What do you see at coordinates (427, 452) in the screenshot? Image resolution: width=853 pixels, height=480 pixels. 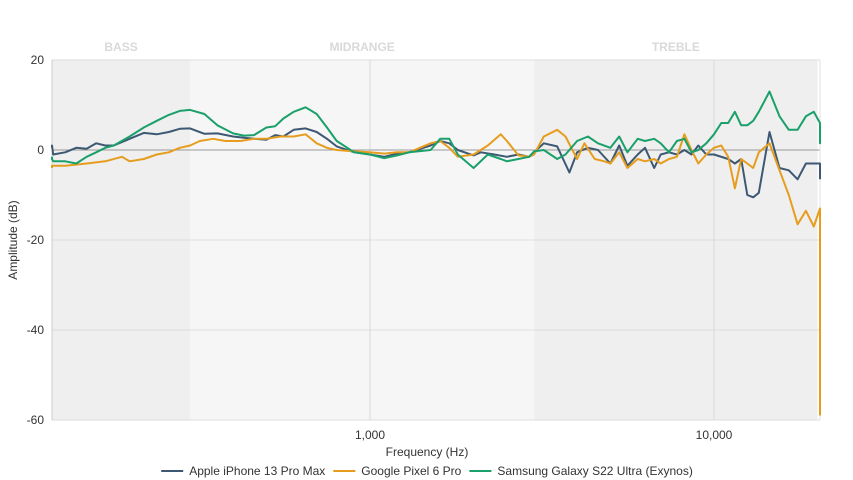 I see `x-axis-title: Frequency (Hz)` at bounding box center [427, 452].